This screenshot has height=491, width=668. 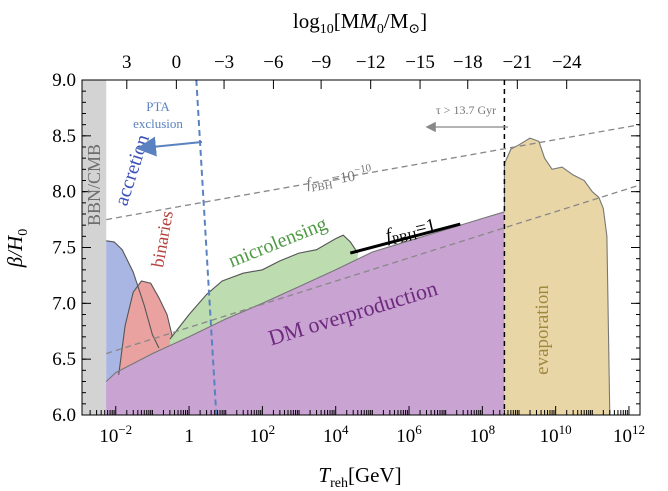 I want to click on accretion-label: accretion, so click(x=133, y=170).